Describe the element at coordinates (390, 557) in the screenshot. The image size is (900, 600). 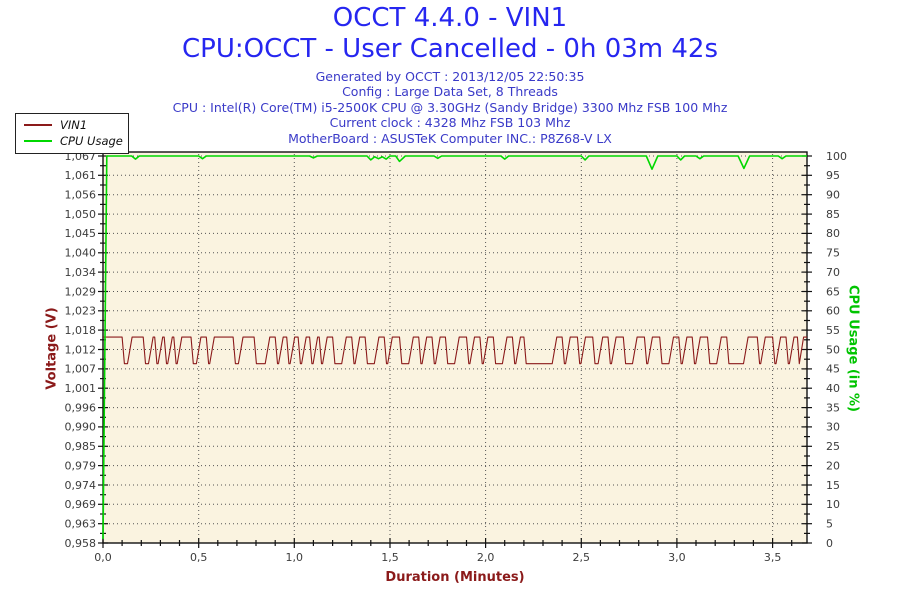
I see `duration-tick-label: 1,5` at that location.